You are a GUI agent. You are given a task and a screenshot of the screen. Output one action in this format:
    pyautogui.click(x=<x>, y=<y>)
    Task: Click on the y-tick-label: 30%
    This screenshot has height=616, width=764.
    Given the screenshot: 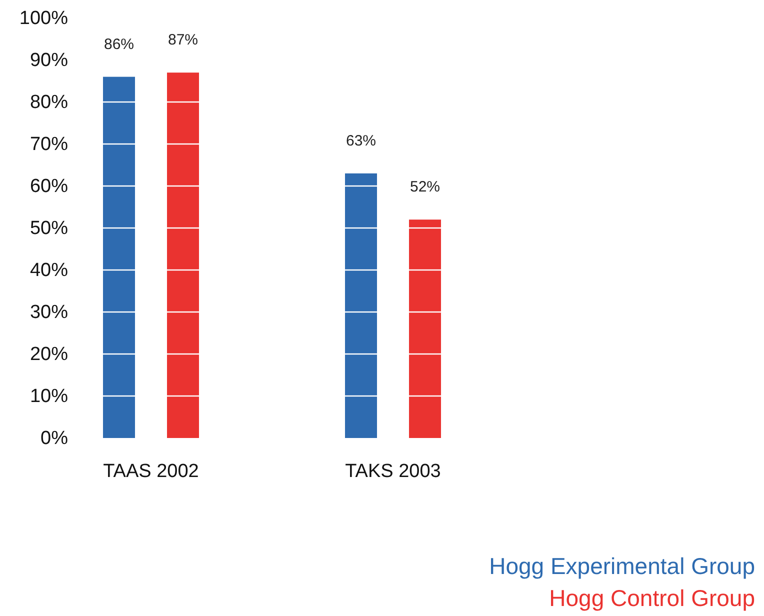 What is the action you would take?
    pyautogui.click(x=49, y=313)
    